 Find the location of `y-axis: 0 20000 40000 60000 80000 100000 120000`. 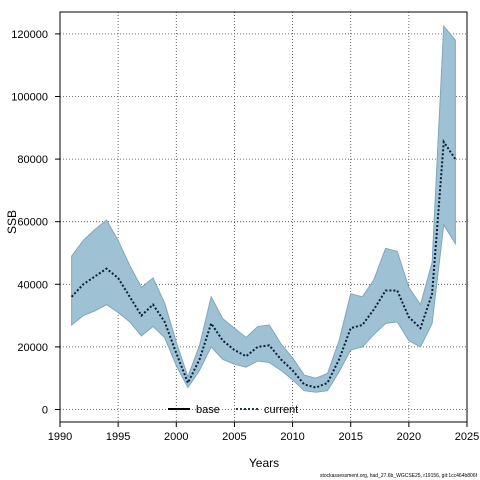

y-axis: 0 20000 40000 60000 80000 100000 120000 is located at coordinates (35, 222).